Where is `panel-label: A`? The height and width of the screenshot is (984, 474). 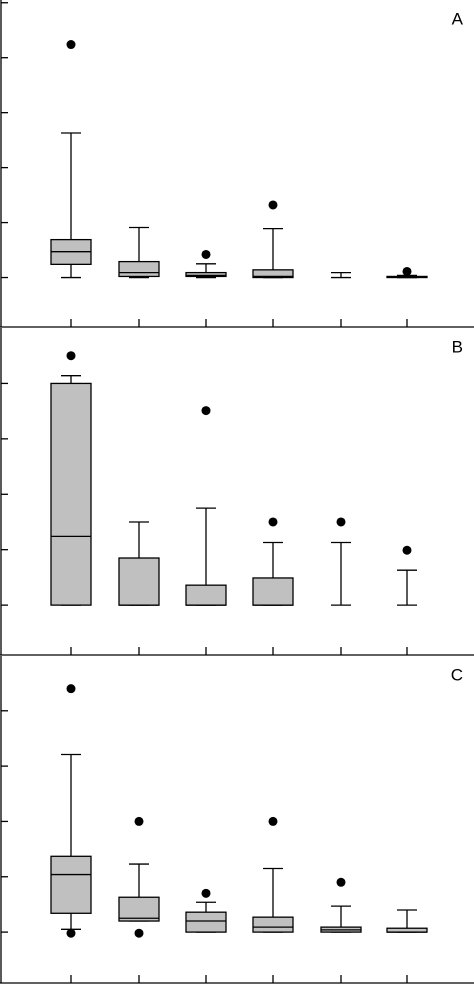 panel-label: A is located at coordinates (458, 18).